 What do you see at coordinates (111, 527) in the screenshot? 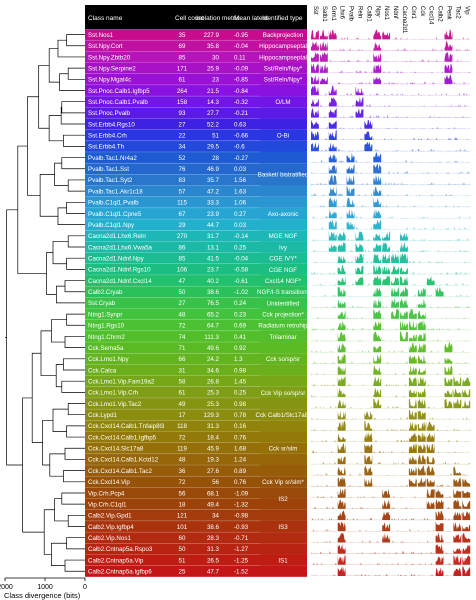
I see `class-name-cell: Calb2.Vip.Igfbp4` at bounding box center [111, 527].